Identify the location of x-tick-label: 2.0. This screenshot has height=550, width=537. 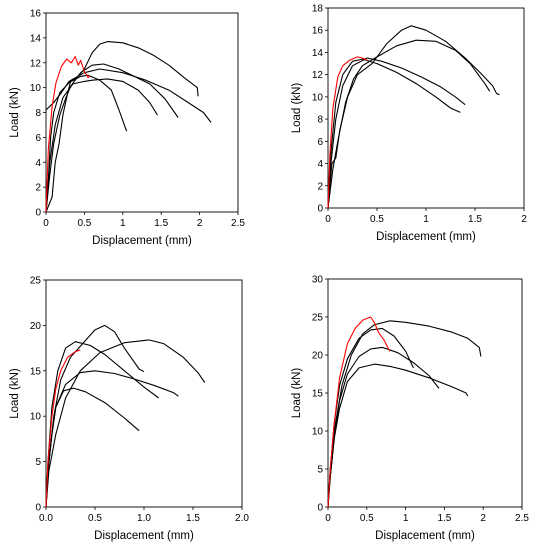
(242, 518).